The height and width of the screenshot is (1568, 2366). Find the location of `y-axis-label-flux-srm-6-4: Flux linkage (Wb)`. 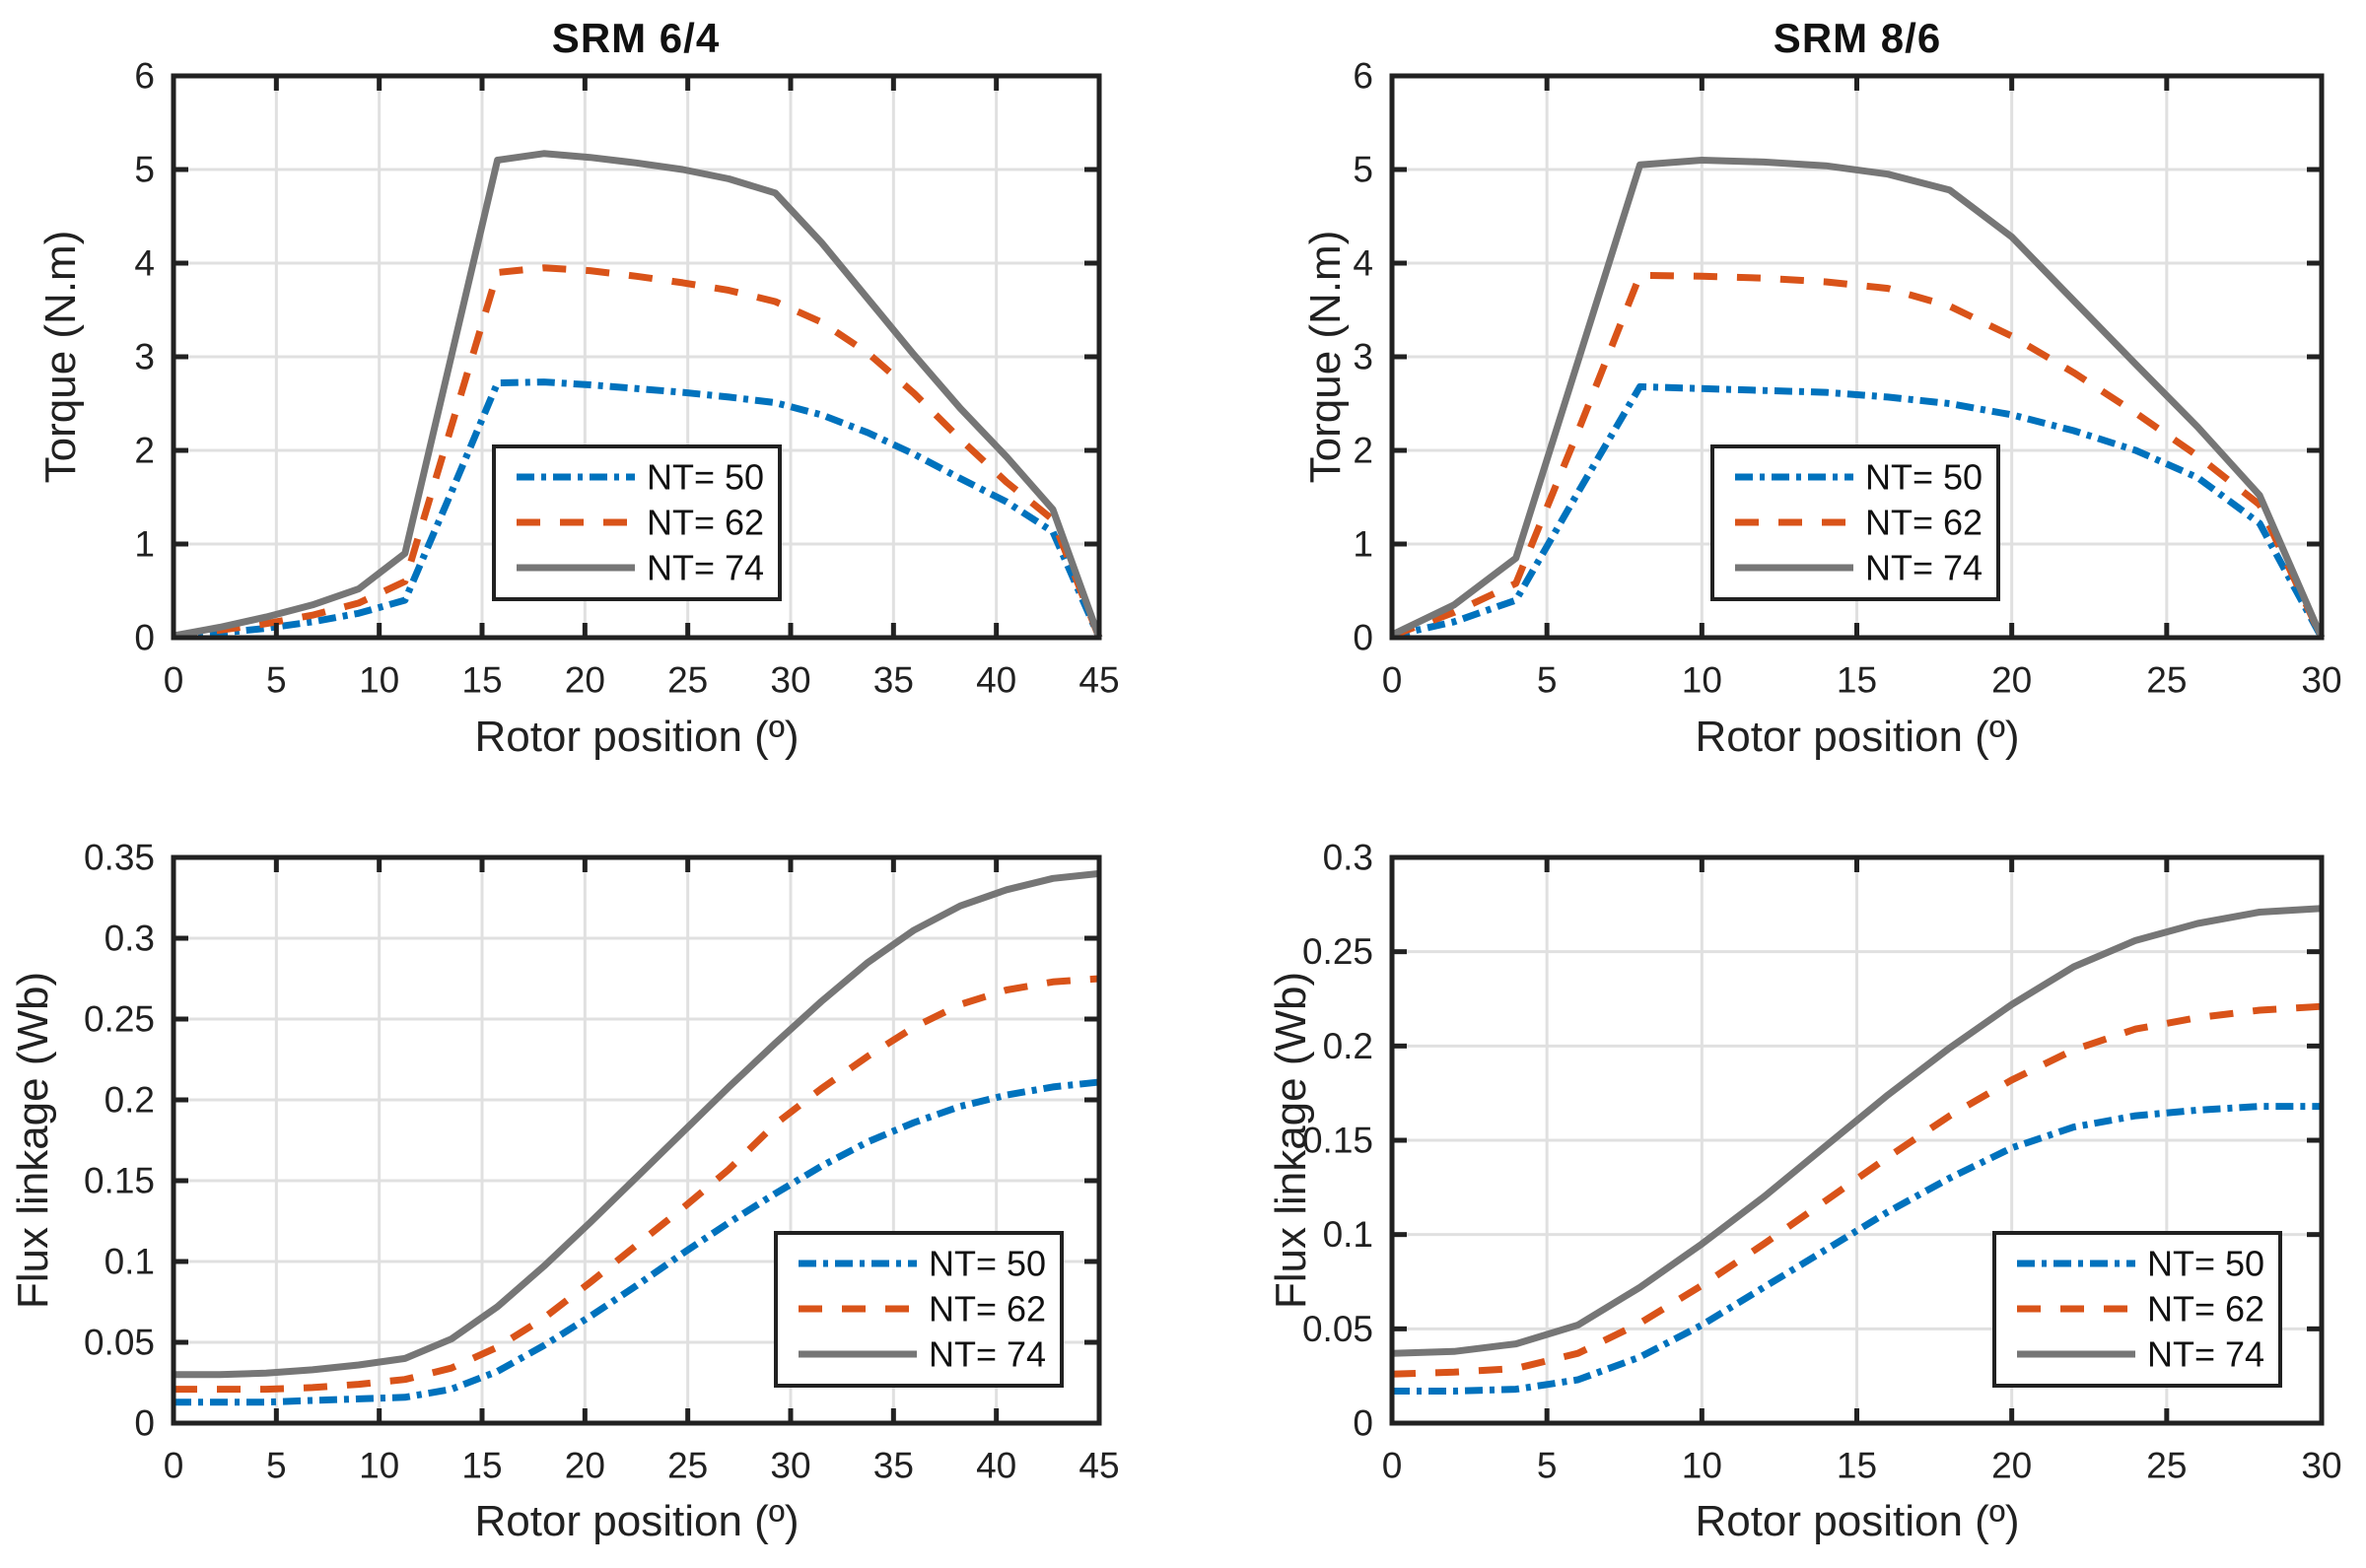

y-axis-label-flux-srm-6-4: Flux linkage (Wb) is located at coordinates (33, 1140).